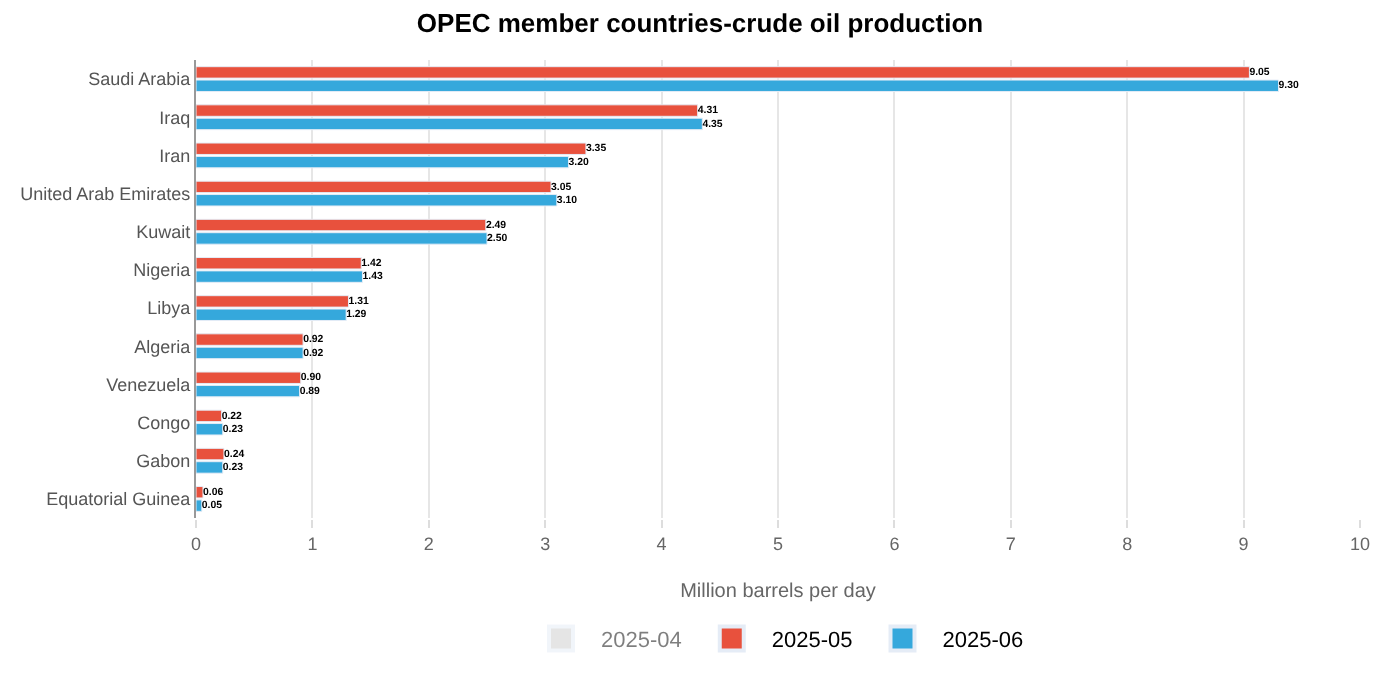 This screenshot has width=1400, height=688. What do you see at coordinates (1360, 543) in the screenshot?
I see `x-tick-label: 10` at bounding box center [1360, 543].